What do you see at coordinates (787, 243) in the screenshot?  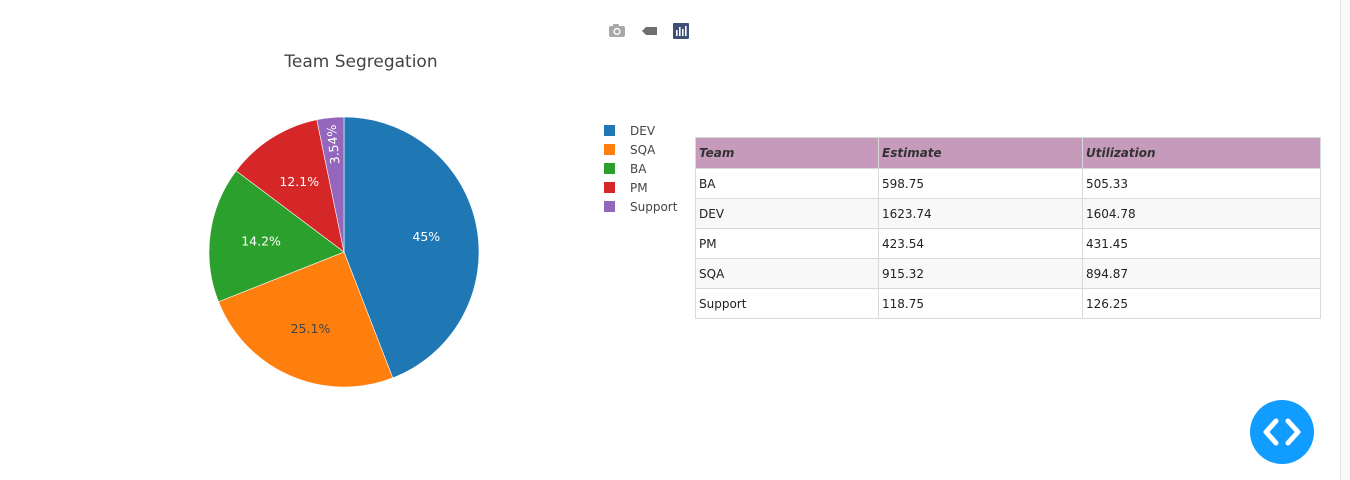 I see `table-cell: PM` at bounding box center [787, 243].